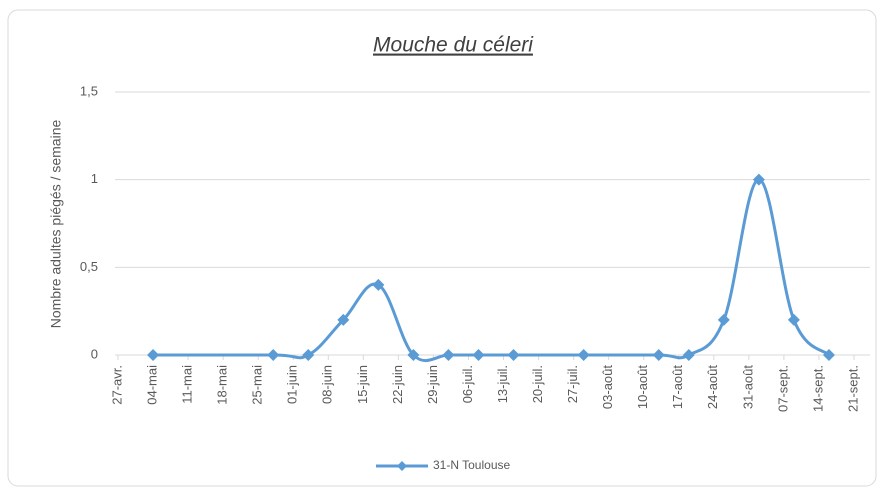  I want to click on x-tick-label: 22-juin, so click(397, 384).